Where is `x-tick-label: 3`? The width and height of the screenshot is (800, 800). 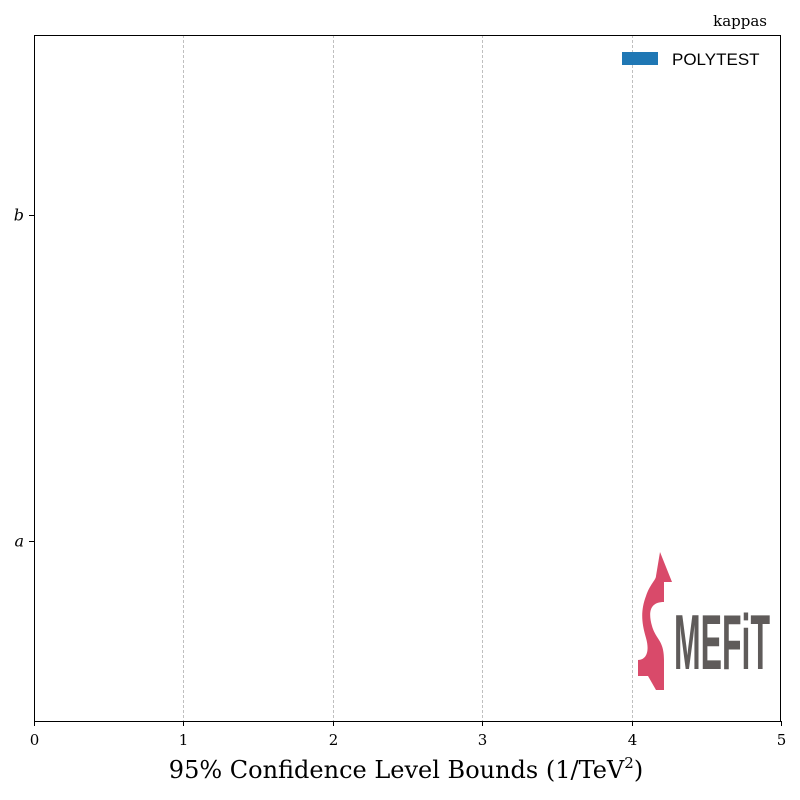 x-tick-label: 3 is located at coordinates (483, 740).